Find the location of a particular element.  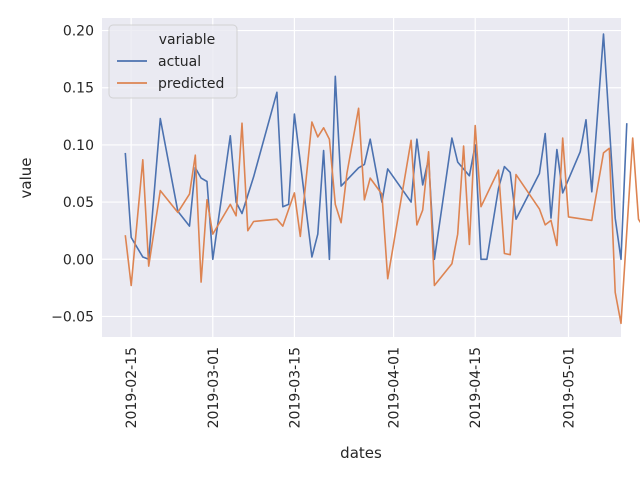

y-tick-label: 0.00 is located at coordinates (78, 260).